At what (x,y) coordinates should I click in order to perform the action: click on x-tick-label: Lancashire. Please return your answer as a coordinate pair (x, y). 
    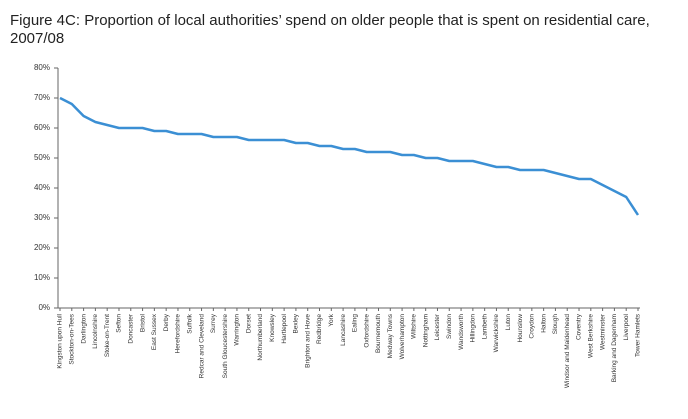
    Looking at the image, I should click on (343, 330).